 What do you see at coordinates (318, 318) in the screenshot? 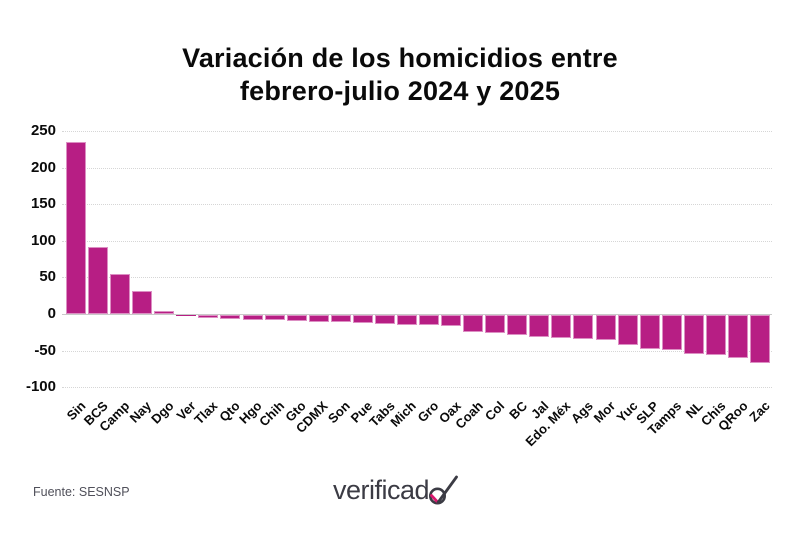
I see `bar-CDMX` at bounding box center [318, 318].